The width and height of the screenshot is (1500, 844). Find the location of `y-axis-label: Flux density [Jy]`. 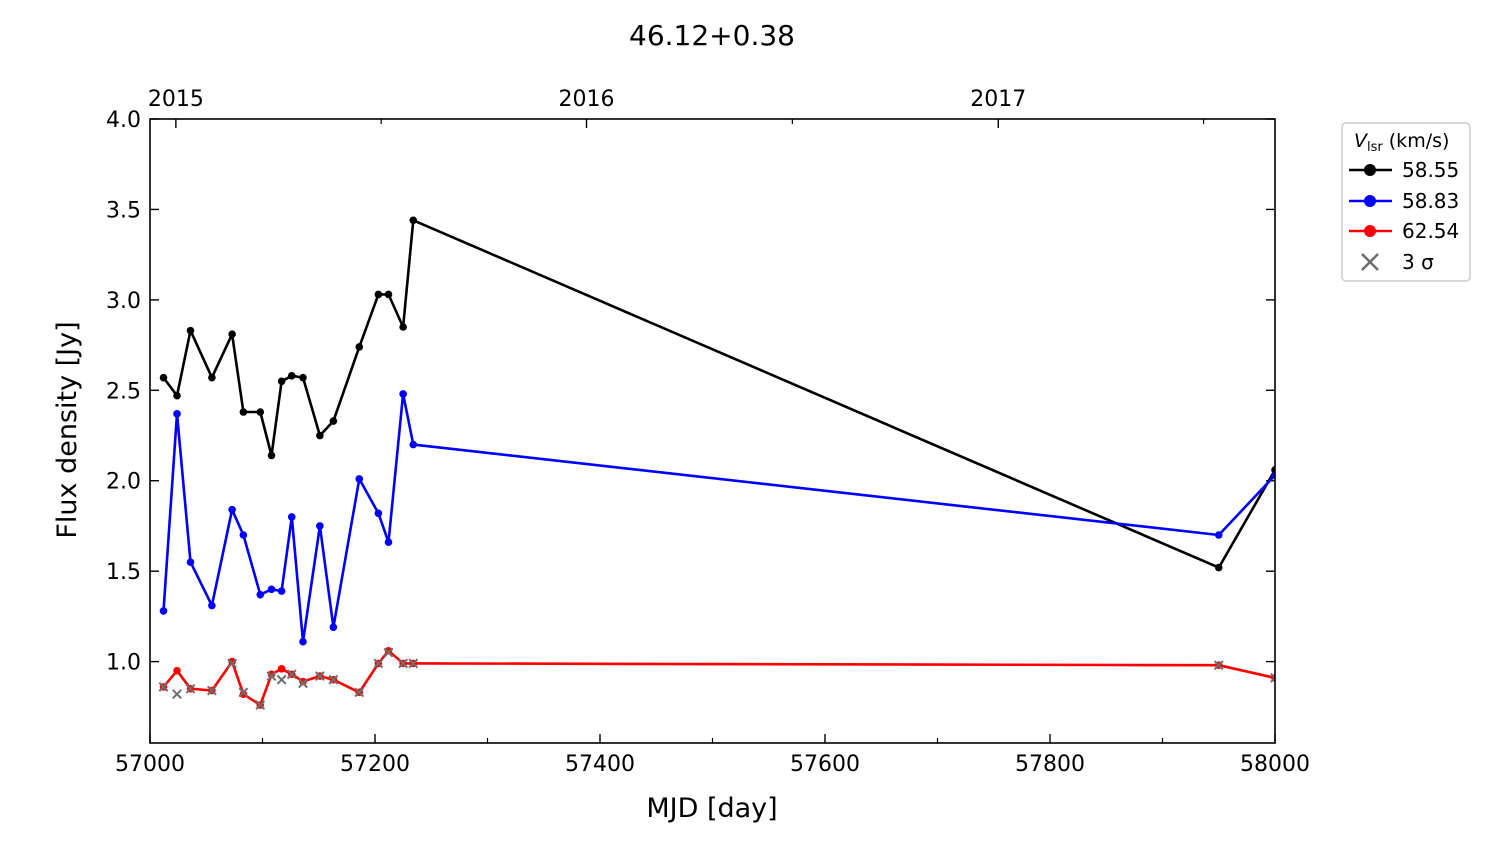

y-axis-label: Flux density [Jy] is located at coordinates (67, 429).